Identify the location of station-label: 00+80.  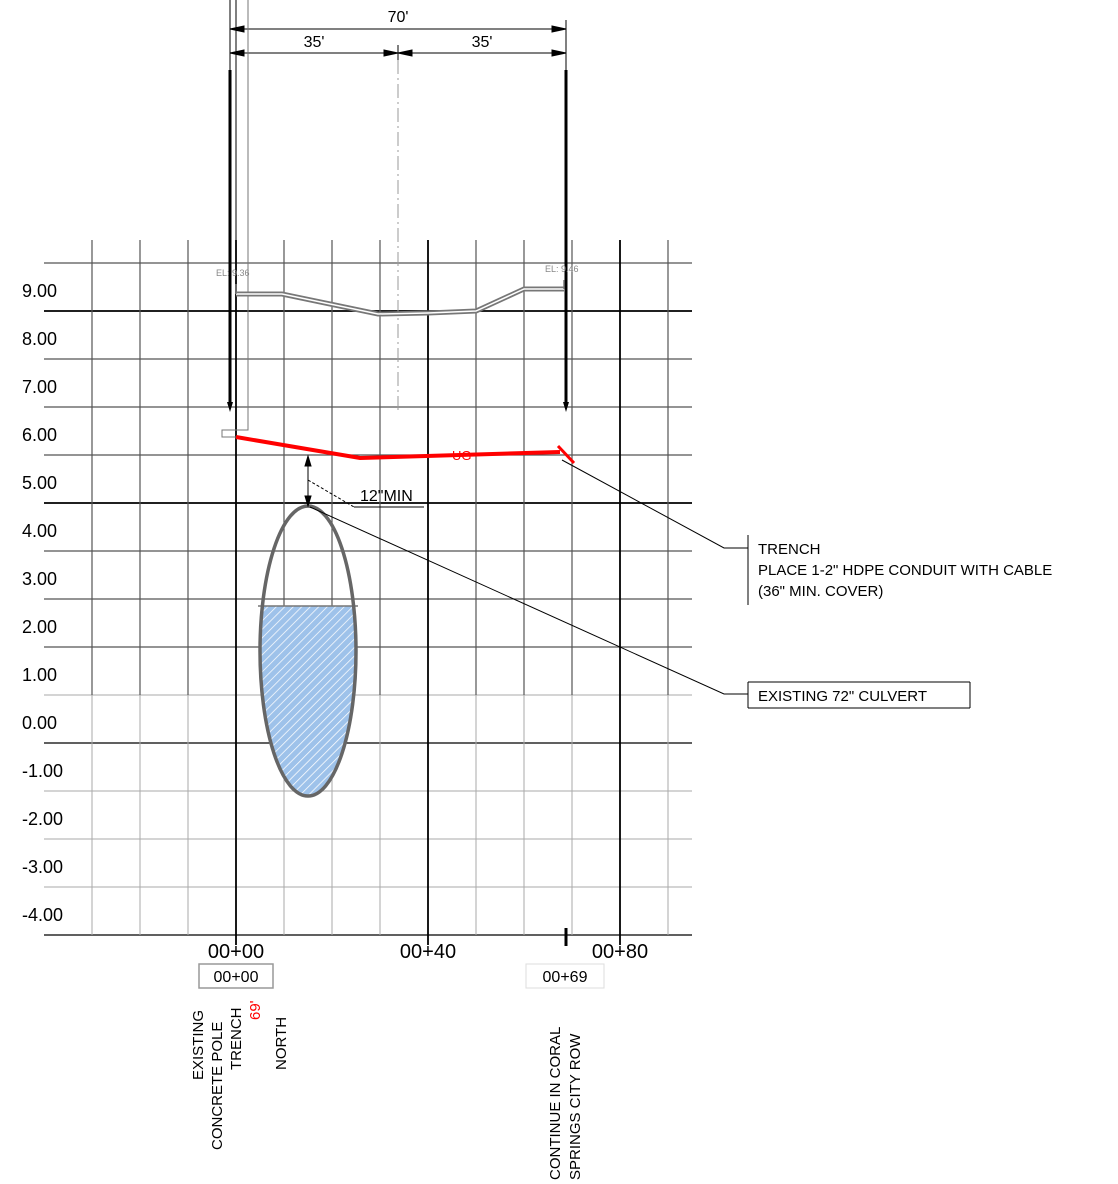
(620, 952).